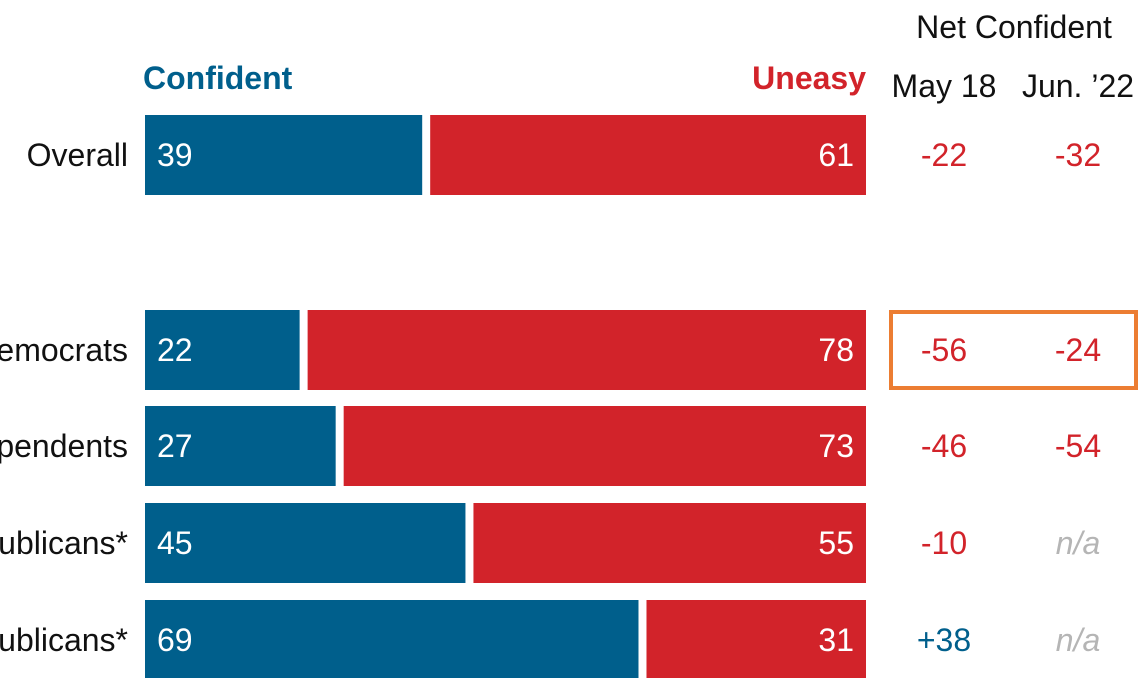 This screenshot has width=1143, height=678. I want to click on row-label: emocrats, so click(64, 350).